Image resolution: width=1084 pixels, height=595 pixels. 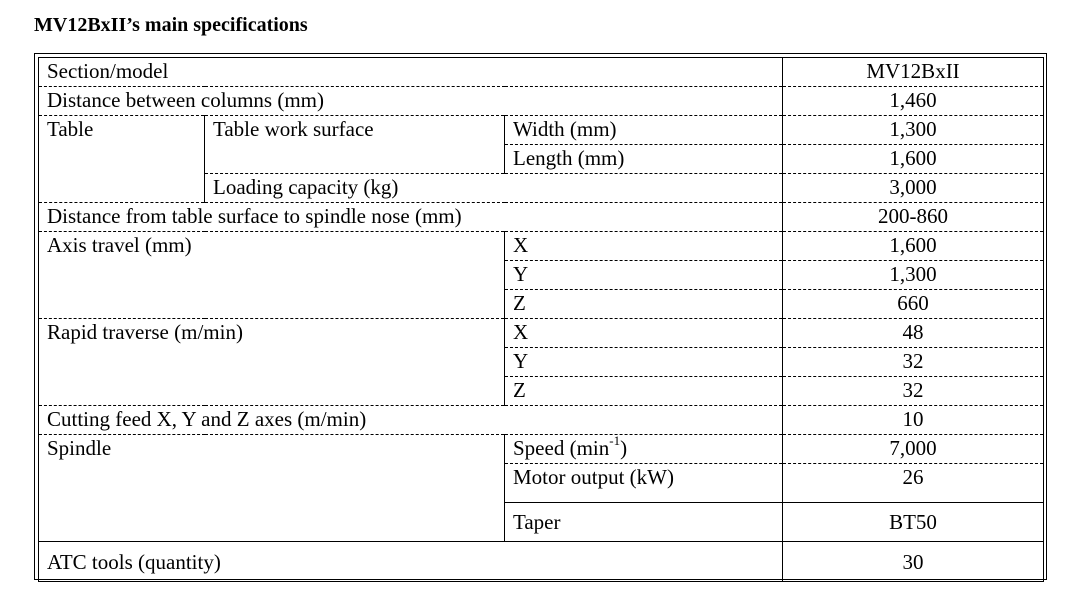 What do you see at coordinates (643, 522) in the screenshot?
I see `spindle-taper-label: Taper` at bounding box center [643, 522].